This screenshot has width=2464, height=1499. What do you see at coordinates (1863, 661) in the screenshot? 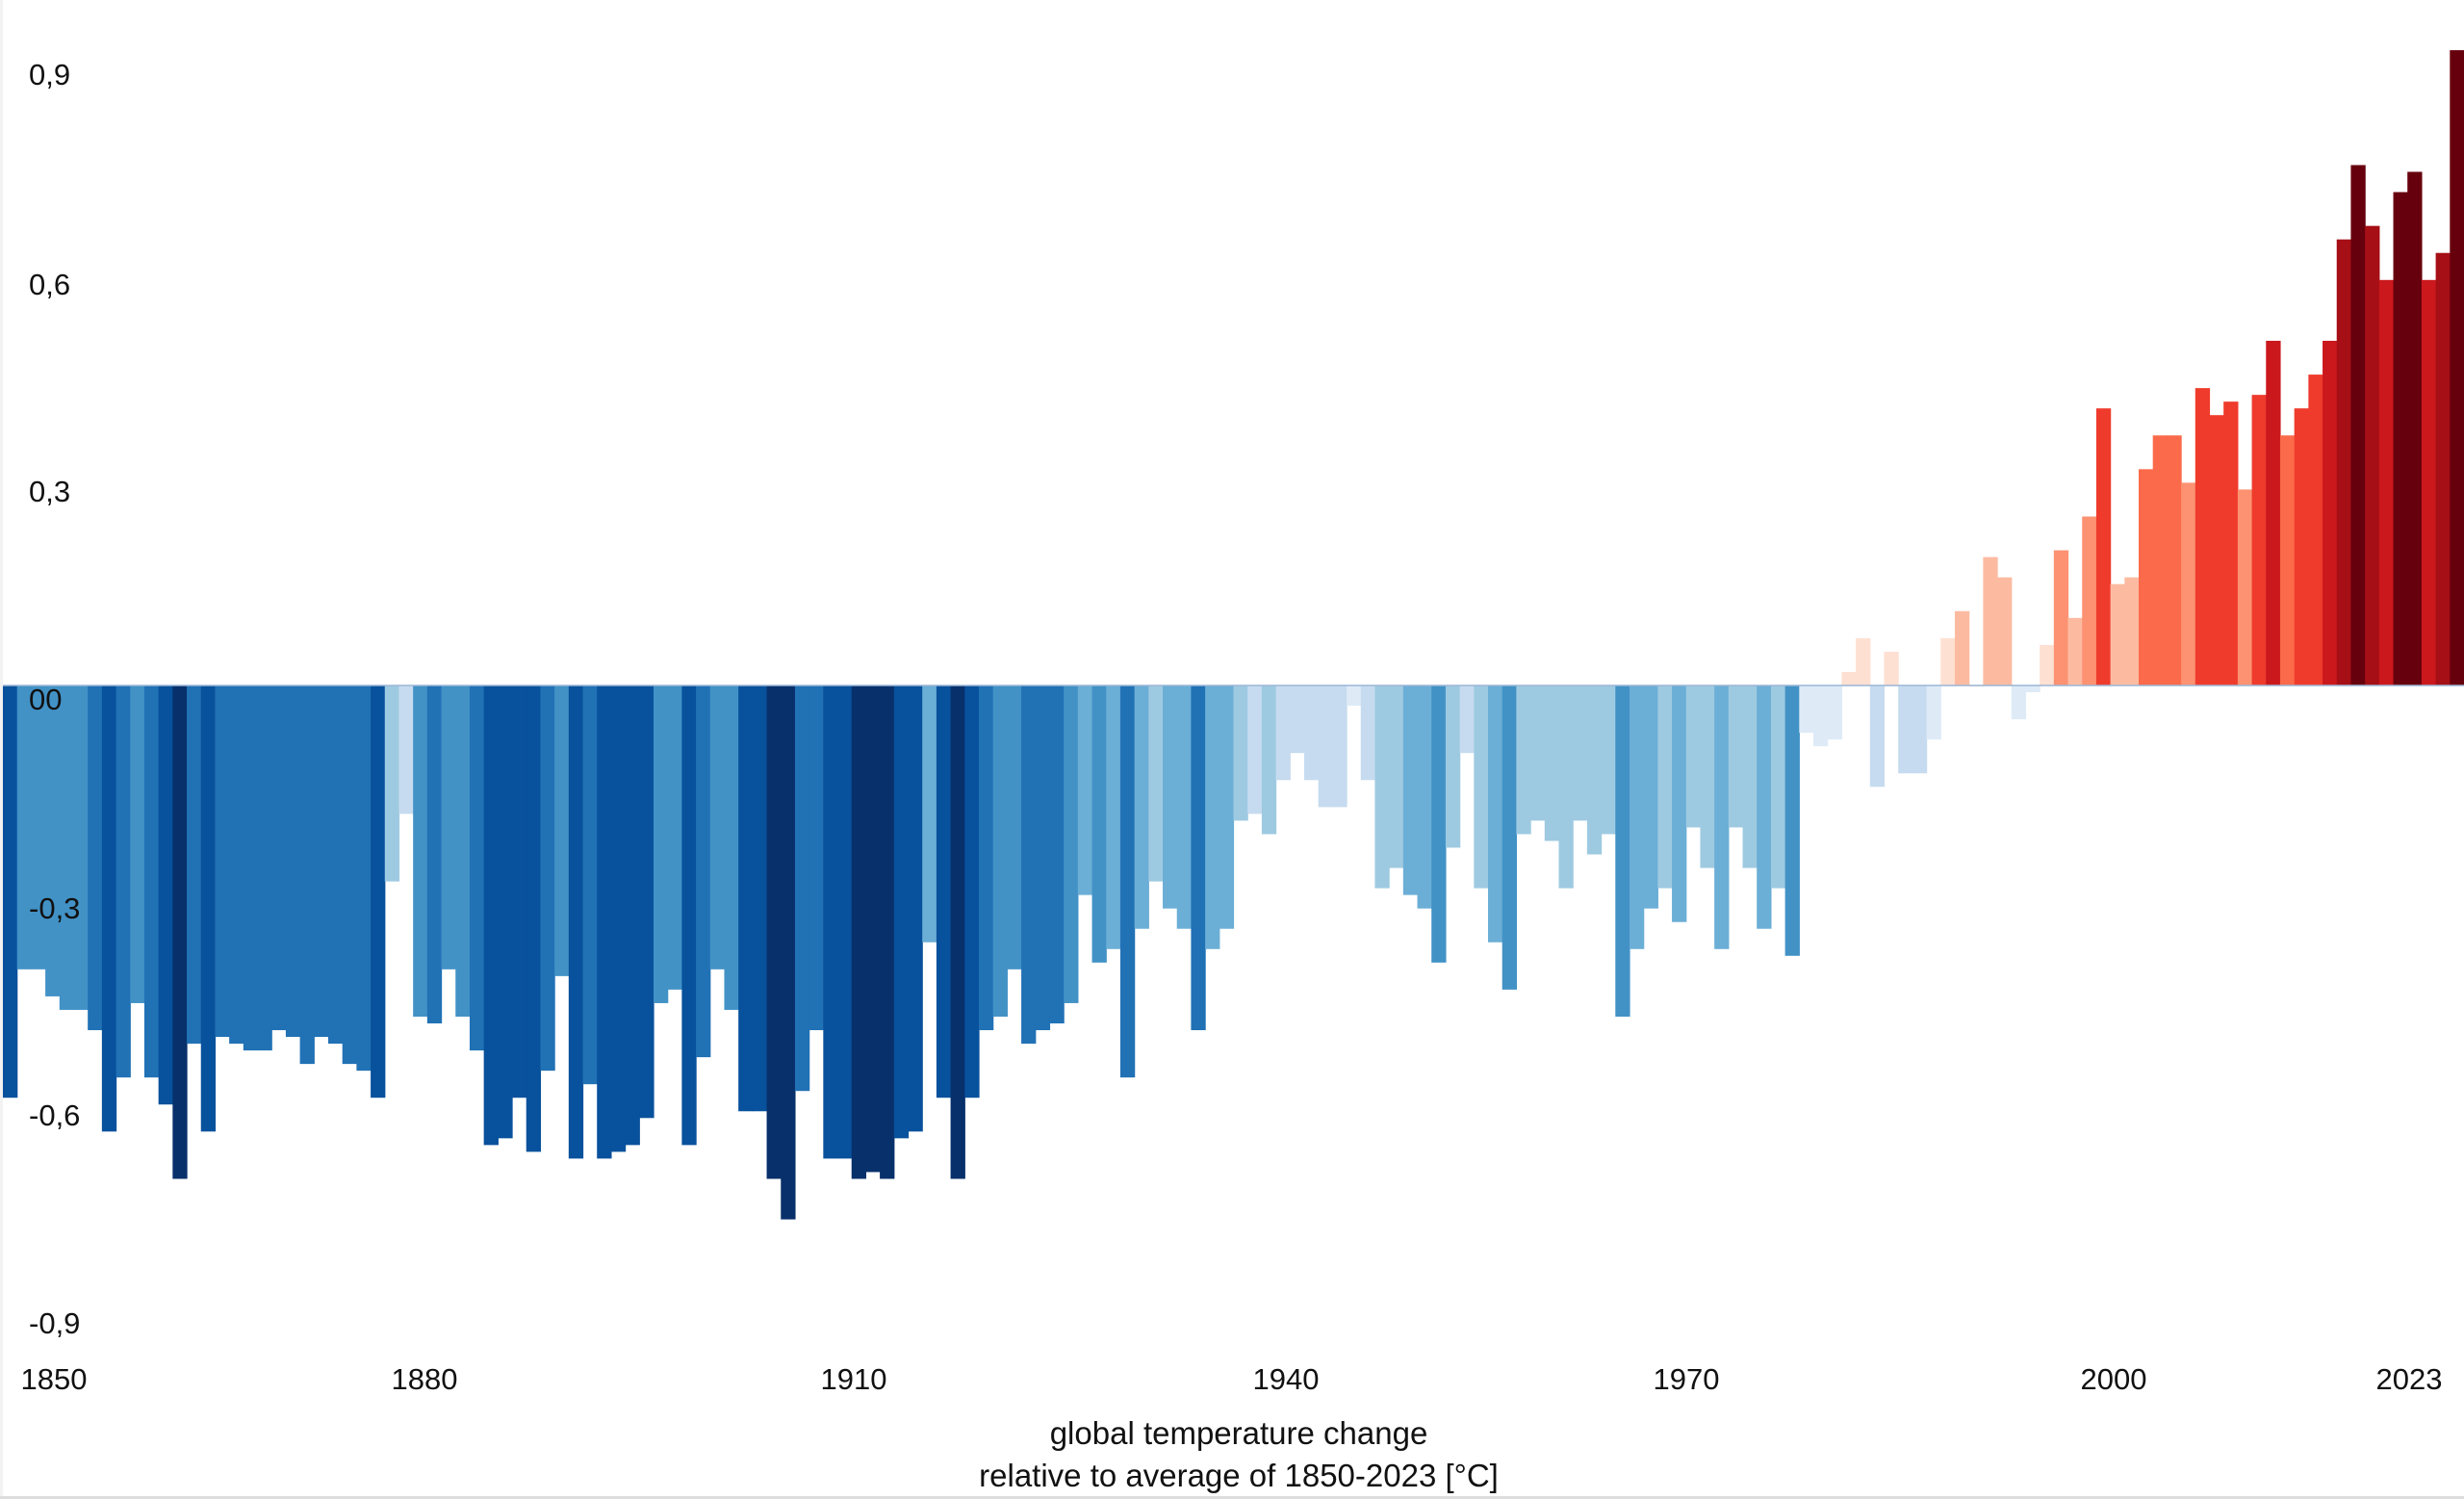
I see `bar-1981` at bounding box center [1863, 661].